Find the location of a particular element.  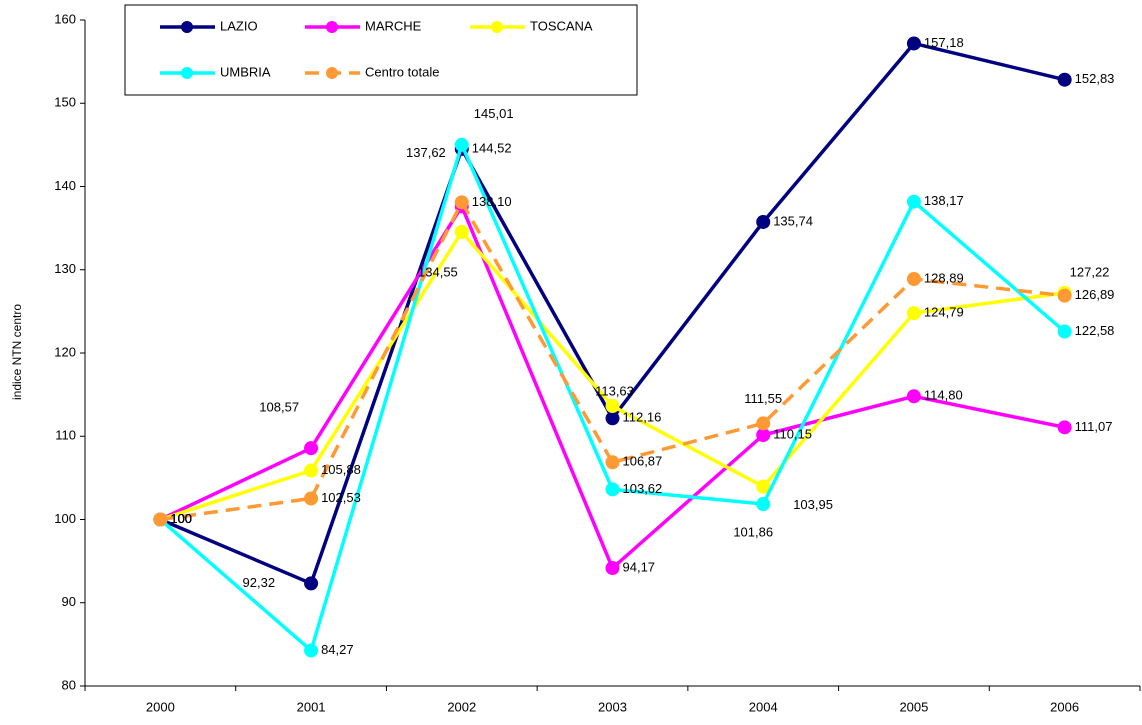

data-label: 145,01 is located at coordinates (494, 113).